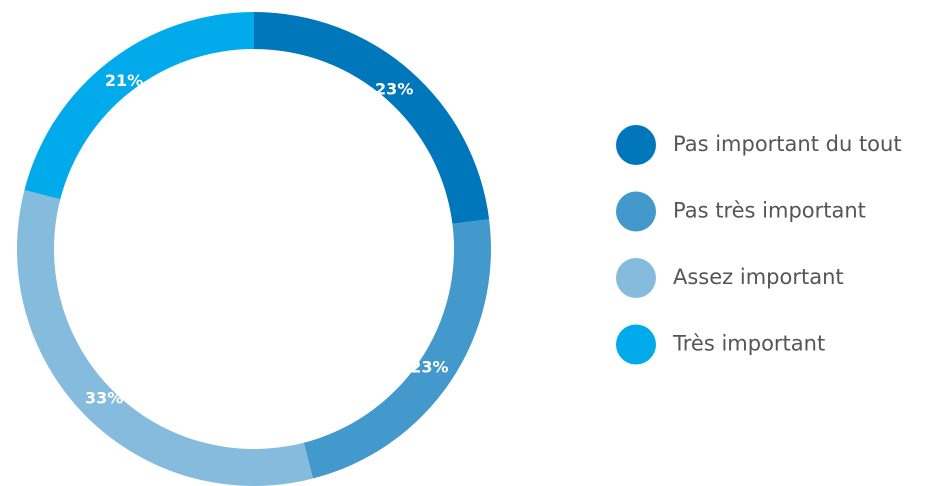  I want to click on legend-label: Assez important, so click(758, 277).